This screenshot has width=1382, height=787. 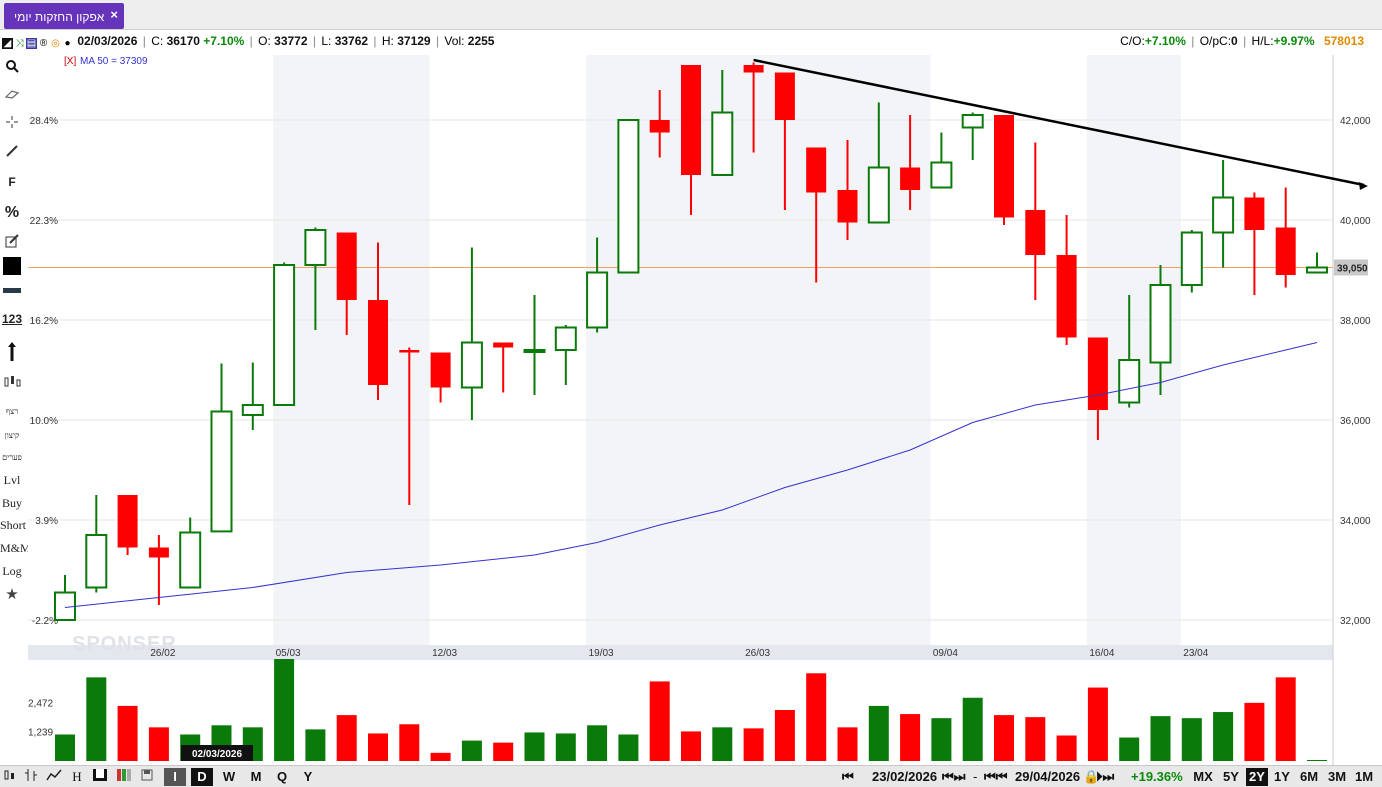 What do you see at coordinates (124, 777) in the screenshot?
I see `color-bars-icon` at bounding box center [124, 777].